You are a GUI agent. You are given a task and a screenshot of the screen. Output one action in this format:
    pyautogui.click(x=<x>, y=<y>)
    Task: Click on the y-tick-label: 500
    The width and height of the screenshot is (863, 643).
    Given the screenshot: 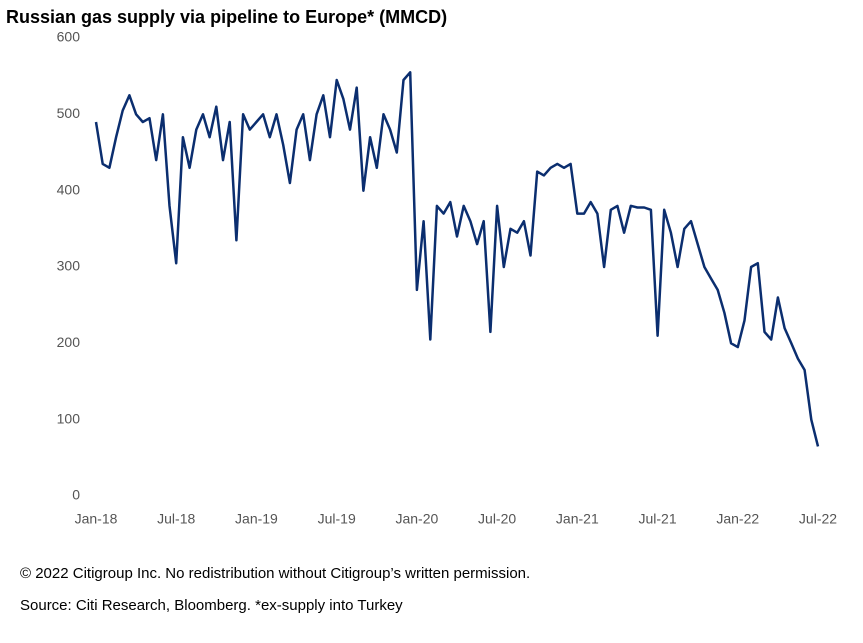 What is the action you would take?
    pyautogui.click(x=69, y=113)
    